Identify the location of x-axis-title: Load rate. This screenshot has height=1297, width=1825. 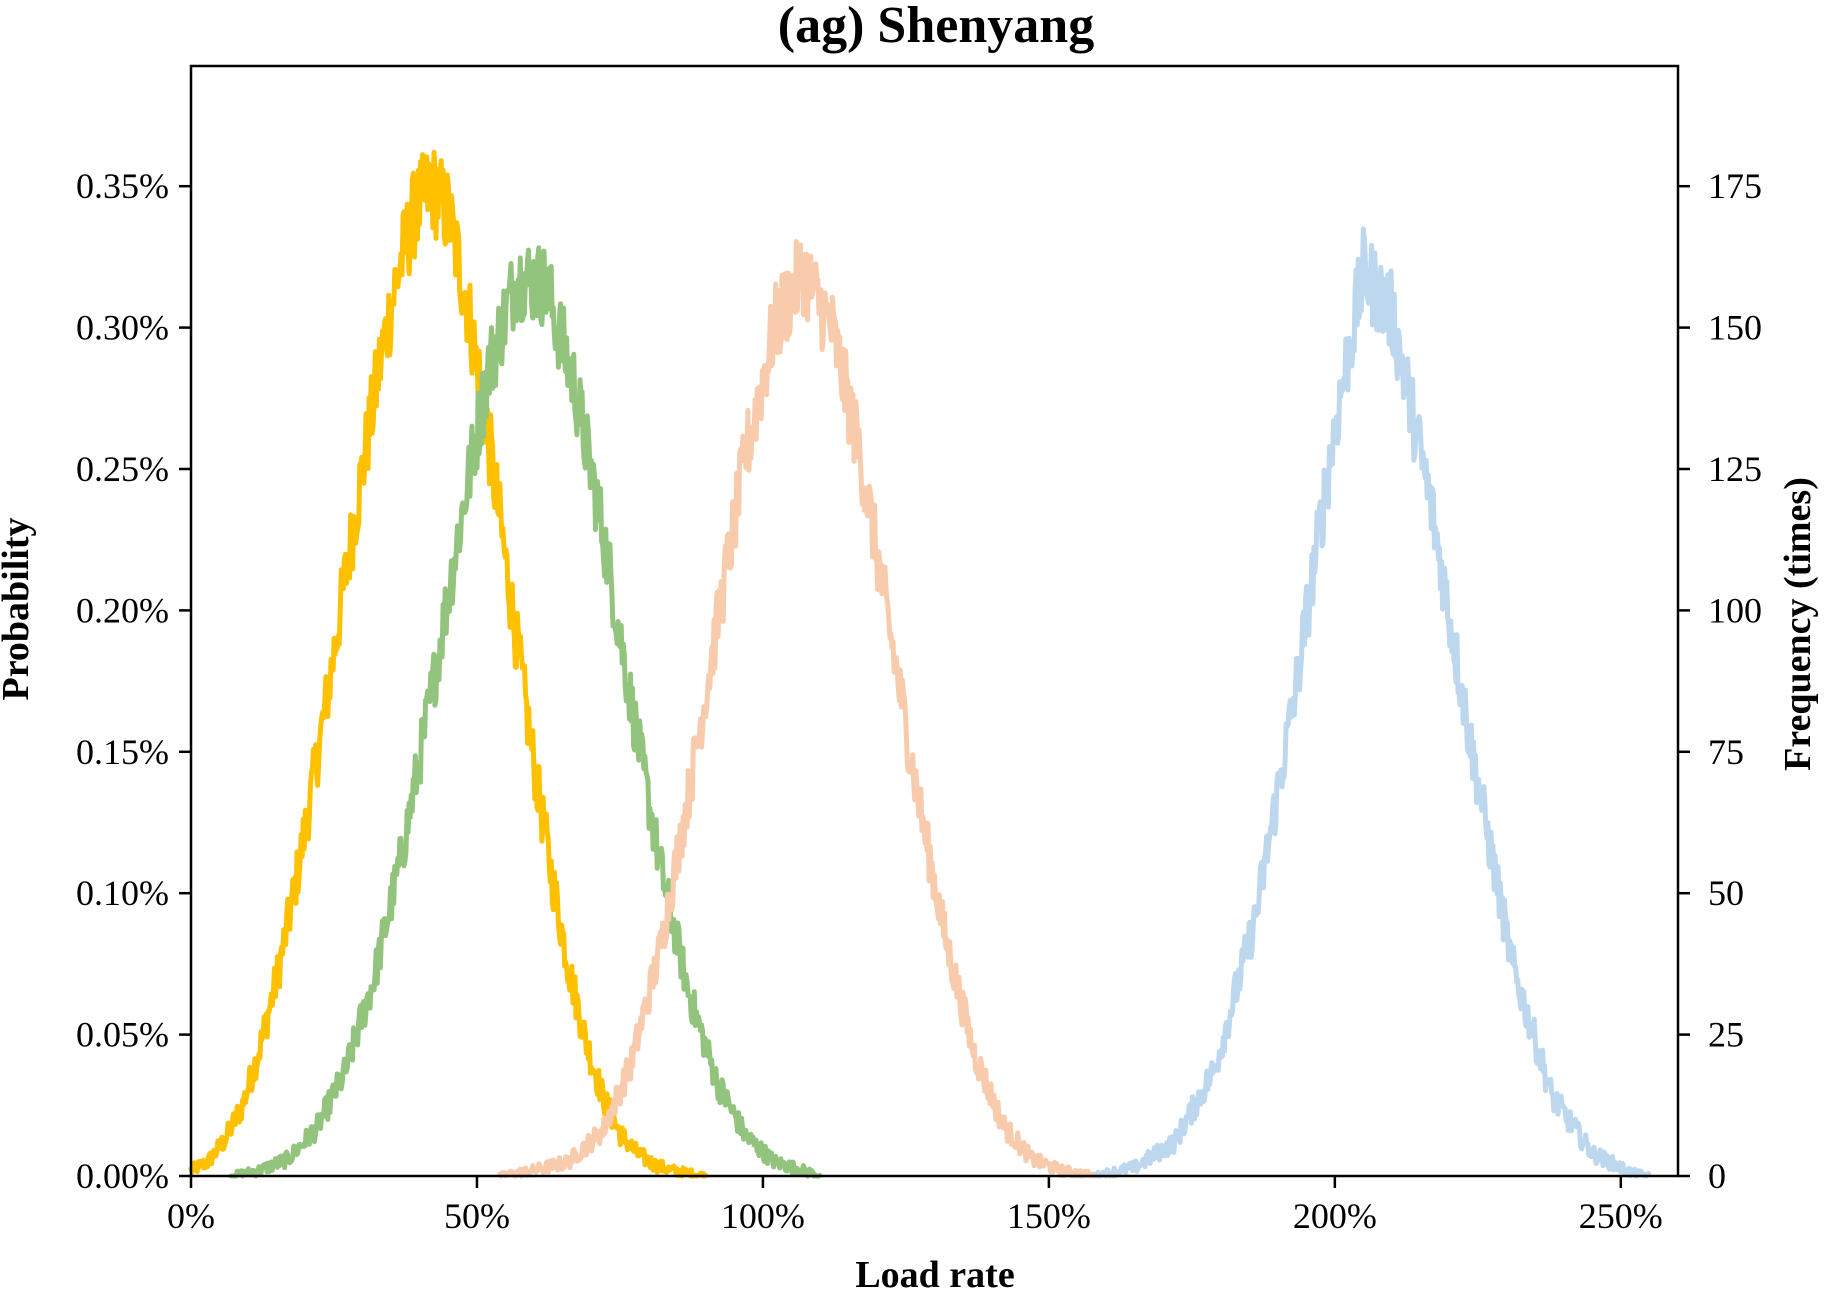
(934, 1275).